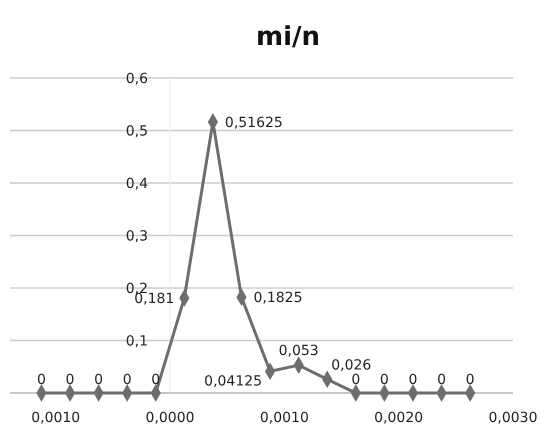  I want to click on y-tick-label: 0,5, so click(137, 132).